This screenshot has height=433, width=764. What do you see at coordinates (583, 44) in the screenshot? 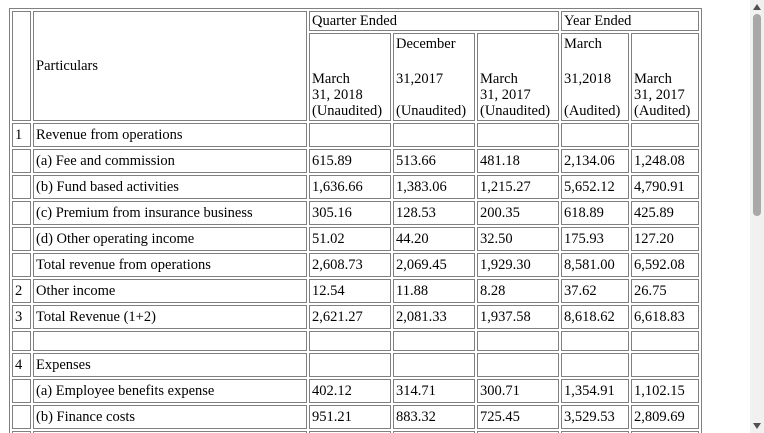
I see `header-column-top: March` at bounding box center [583, 44].